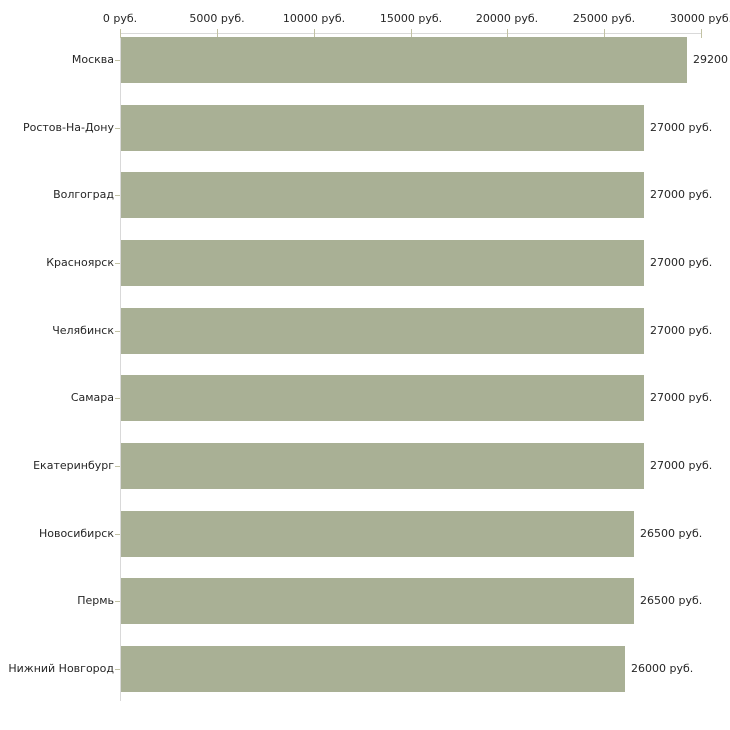  Describe the element at coordinates (507, 18) in the screenshot. I see `x-axis-tick-label: 20000 руб.` at that location.